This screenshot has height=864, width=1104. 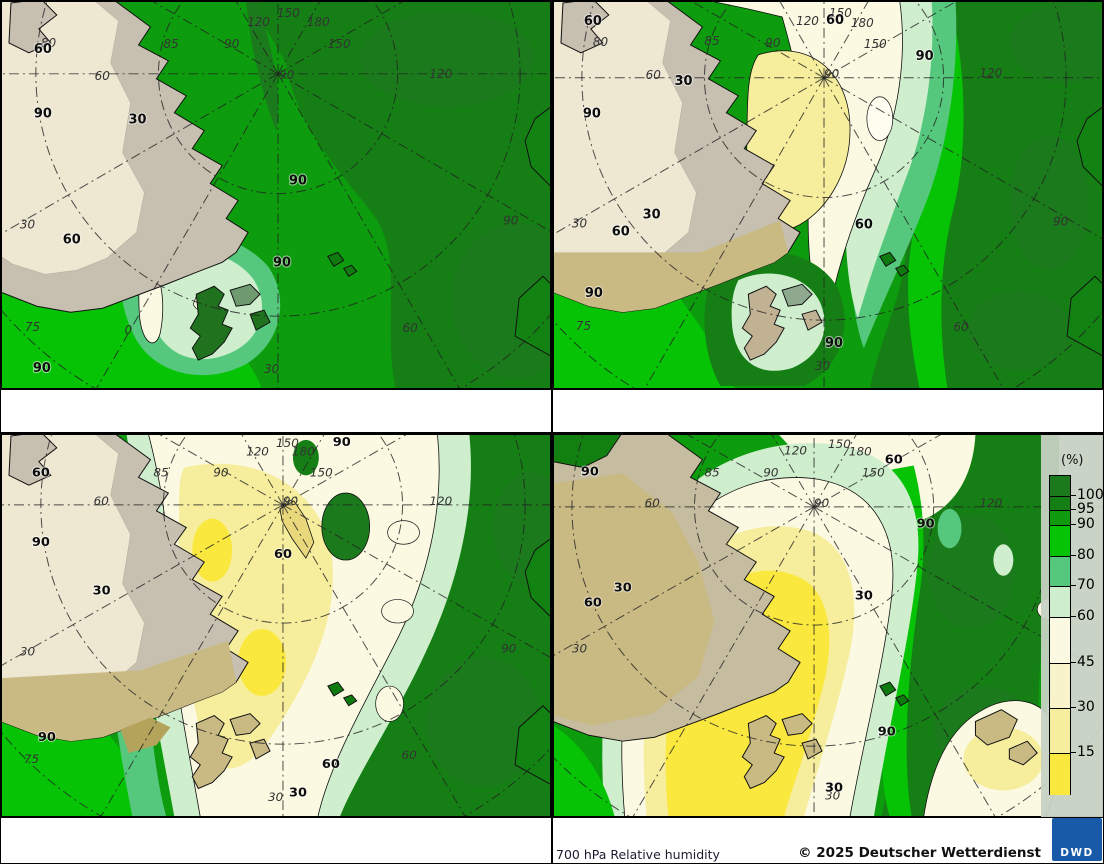 What do you see at coordinates (588, 451) in the screenshot?
I see `nw-corner-moist-land` at bounding box center [588, 451].